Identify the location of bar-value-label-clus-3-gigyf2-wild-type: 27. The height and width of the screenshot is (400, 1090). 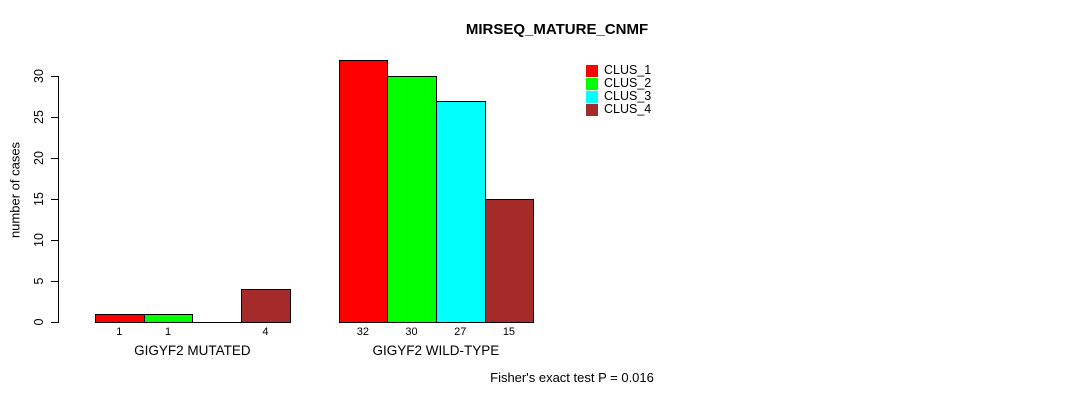
(460, 332).